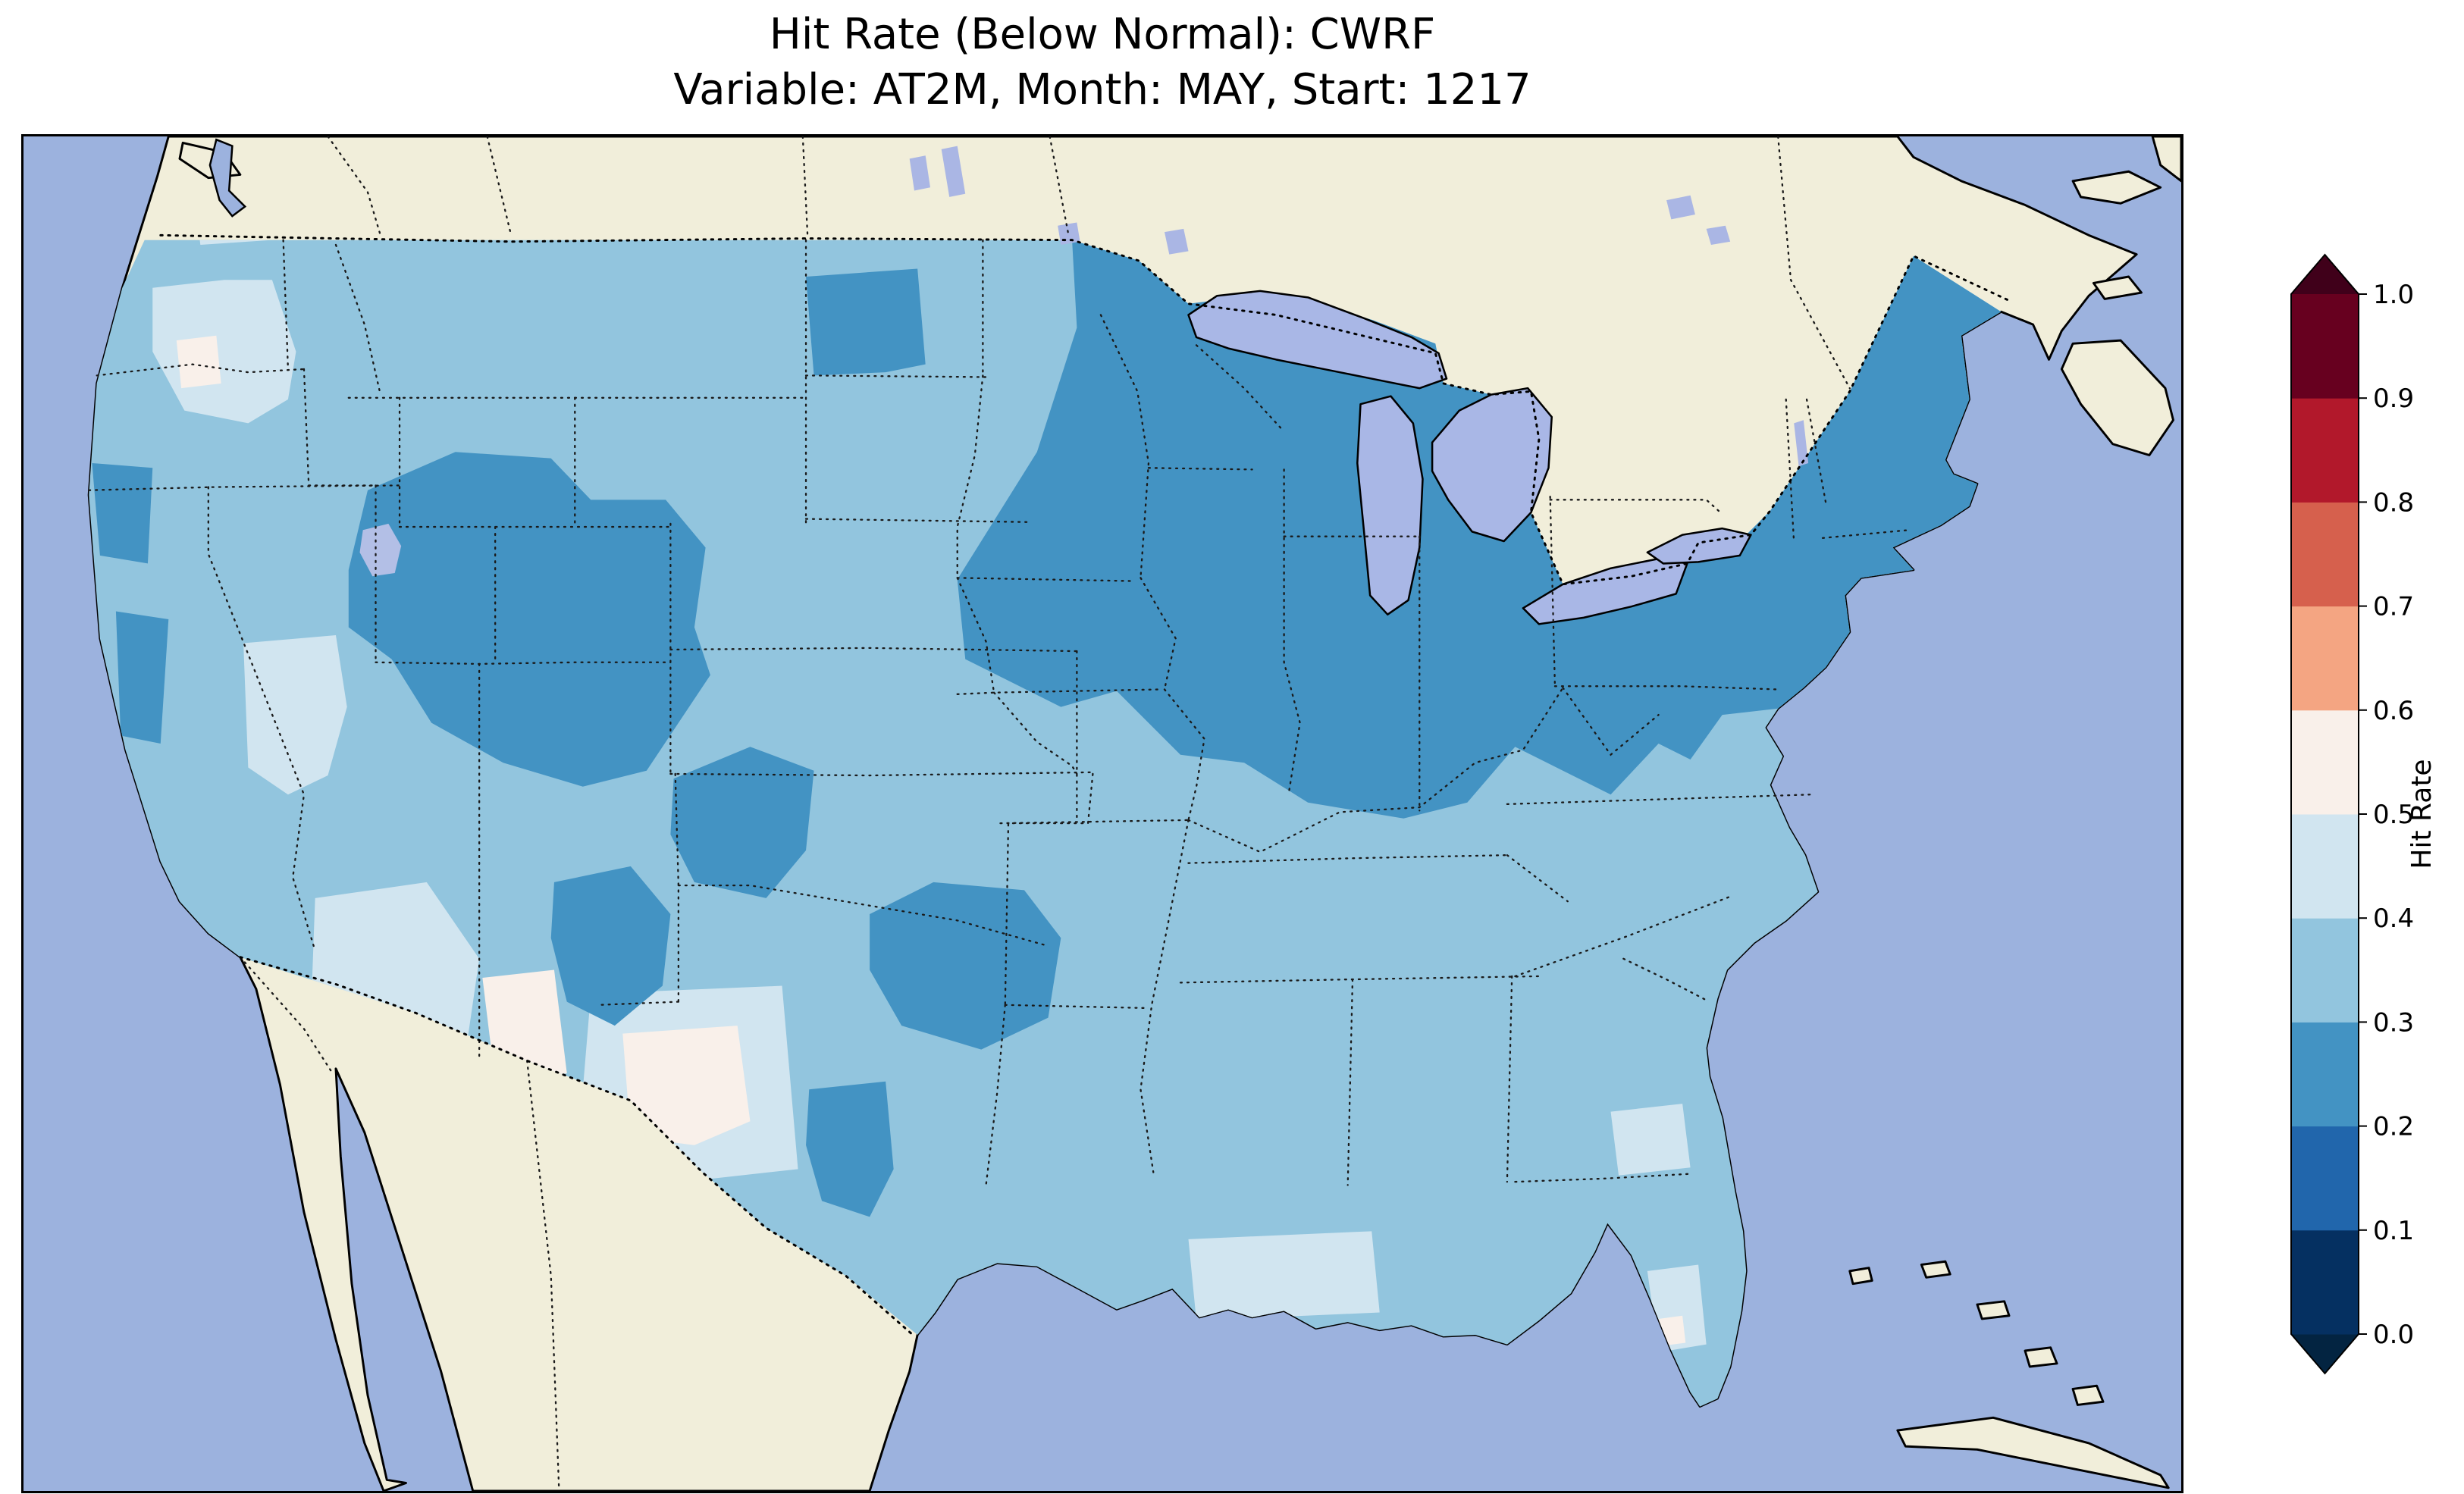 This screenshot has width=2464, height=1494. I want to click on colorbar-over-triangle, so click(2325, 274).